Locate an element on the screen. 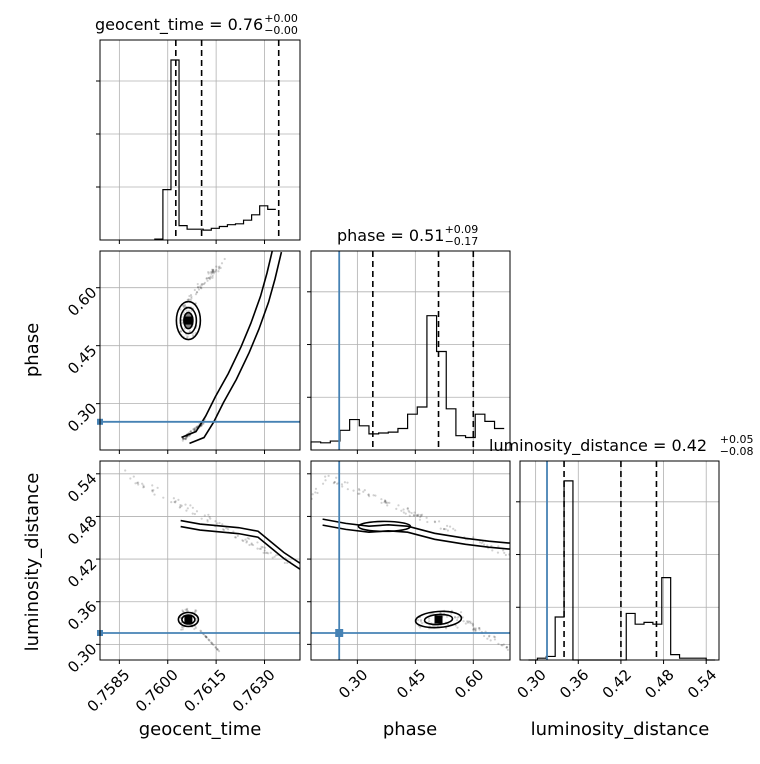  histogram-luminosity_distance is located at coordinates (622, 570).